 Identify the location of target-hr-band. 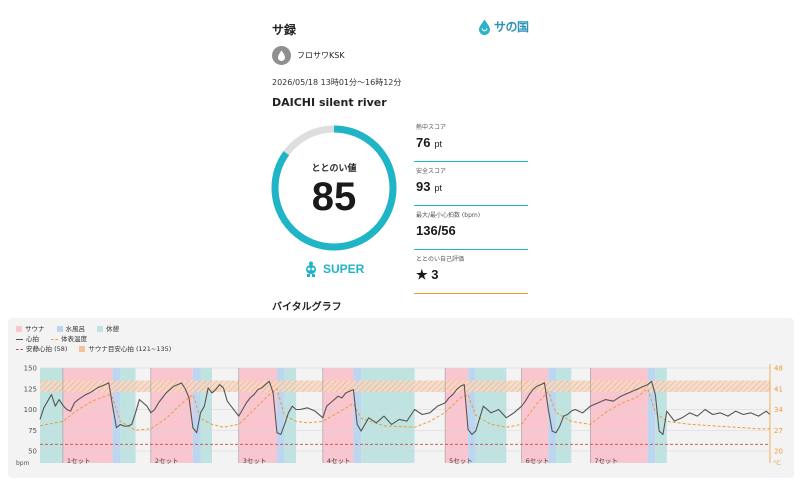
(405, 386).